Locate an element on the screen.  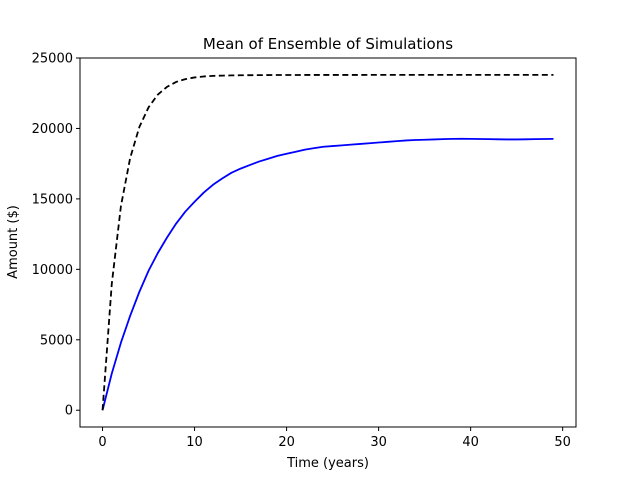
y-tick-label: 10000 is located at coordinates (52, 270).